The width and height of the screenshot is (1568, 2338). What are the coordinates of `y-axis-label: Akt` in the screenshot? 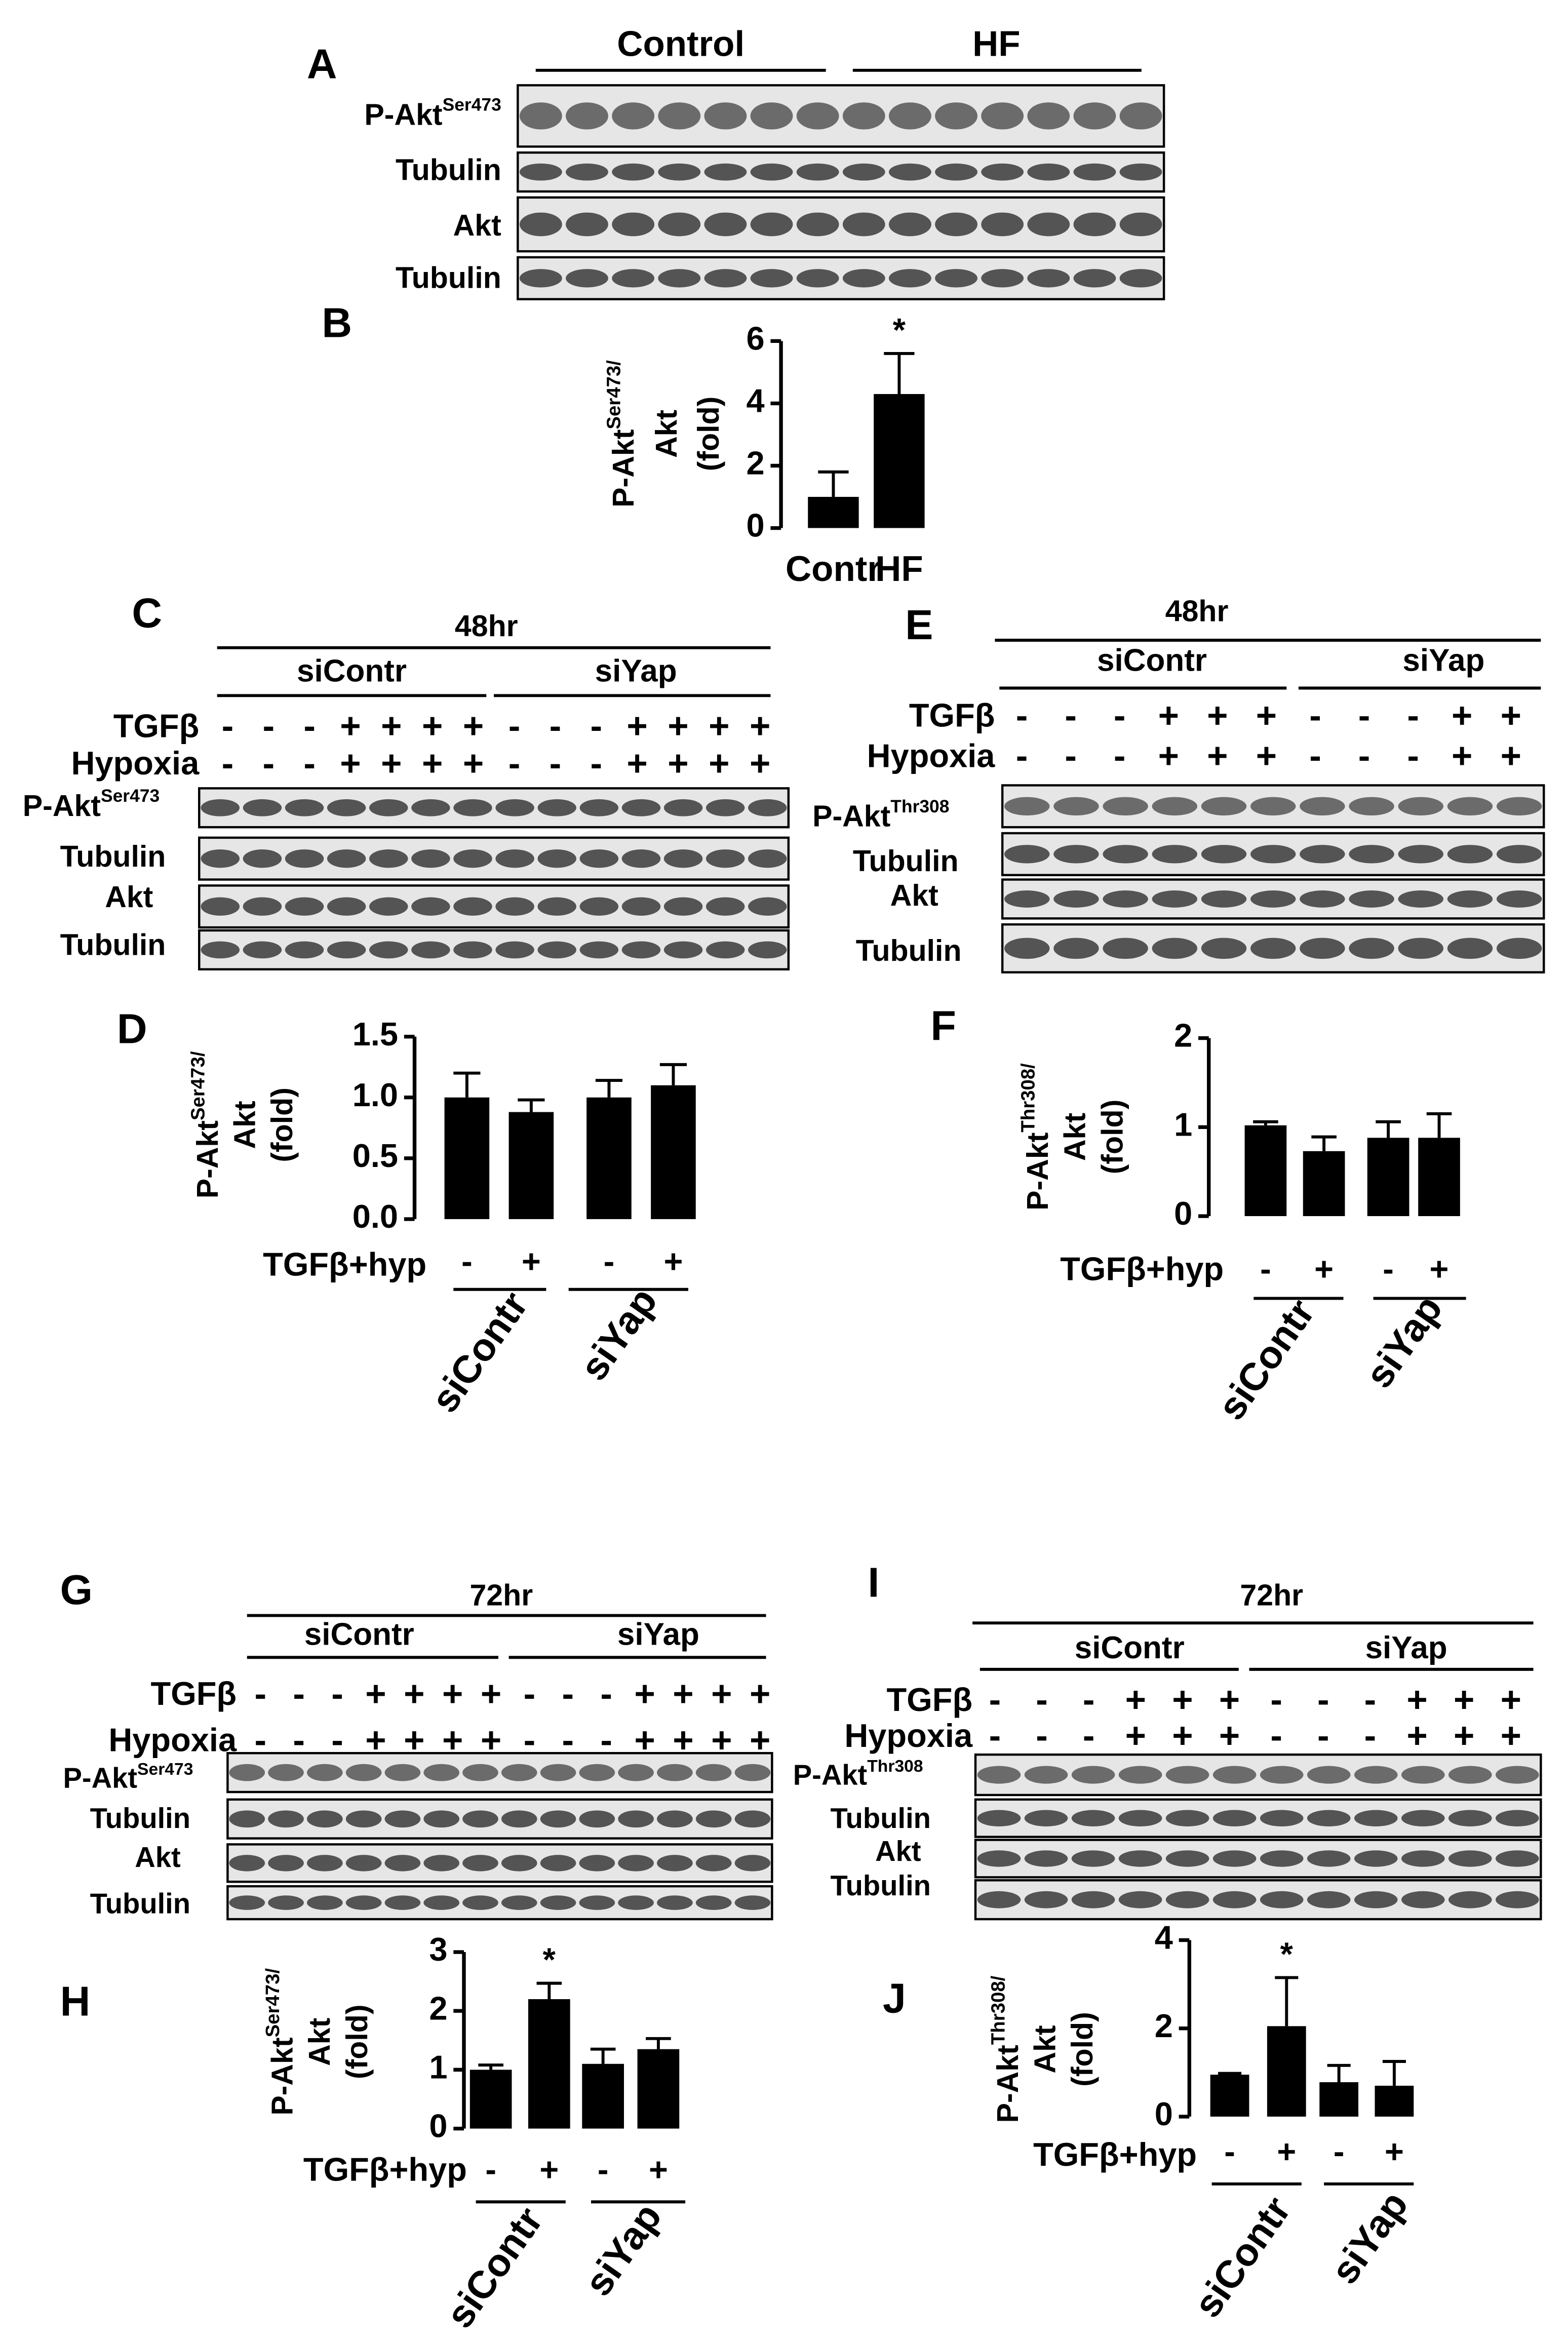 It's located at (244, 1125).